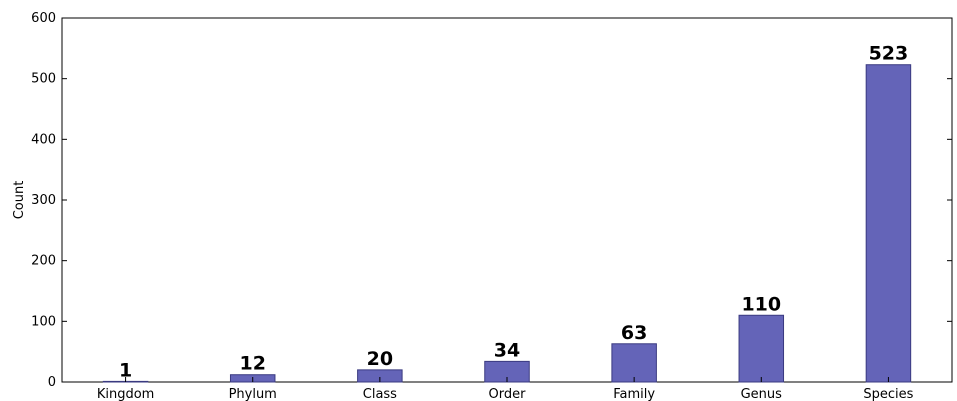 Image resolution: width=957 pixels, height=401 pixels. Describe the element at coordinates (52, 382) in the screenshot. I see `y-tick-label: 0` at that location.